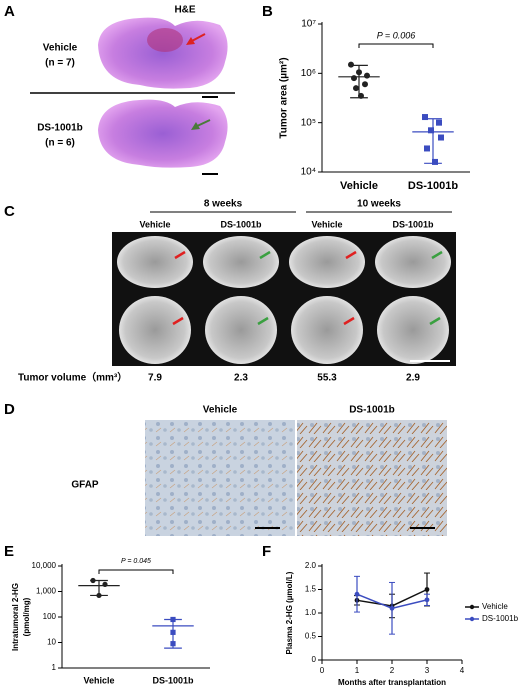 Image resolution: width=520 pixels, height=688 pixels. I want to click on p-value: P = 0.006, so click(396, 35).